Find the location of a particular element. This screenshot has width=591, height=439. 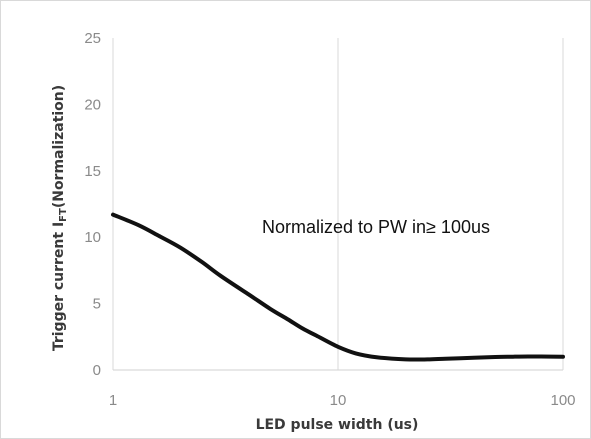

x-tick-label-100: 100 is located at coordinates (562, 400).